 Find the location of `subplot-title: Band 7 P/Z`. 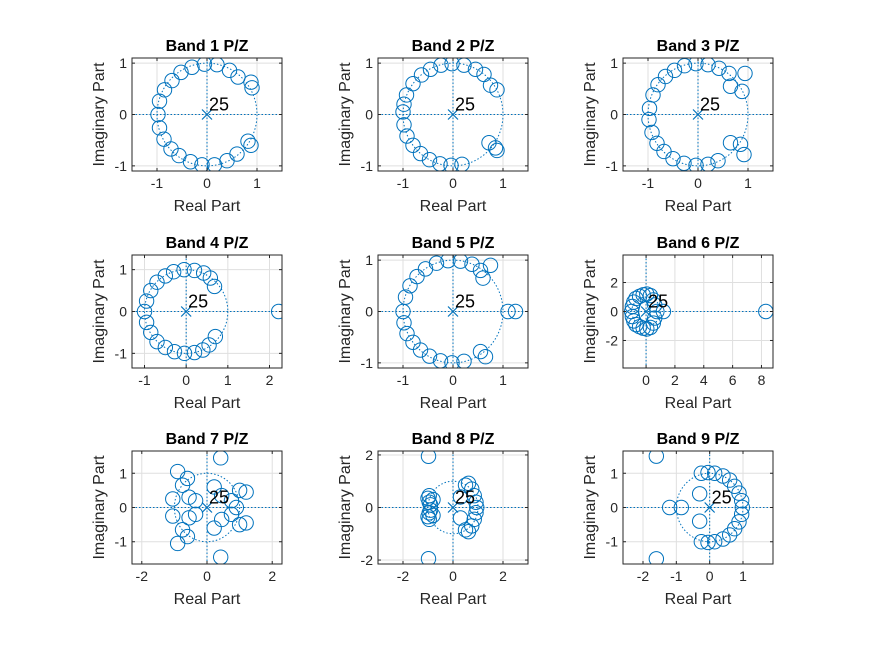

subplot-title: Band 7 P/Z is located at coordinates (207, 439).